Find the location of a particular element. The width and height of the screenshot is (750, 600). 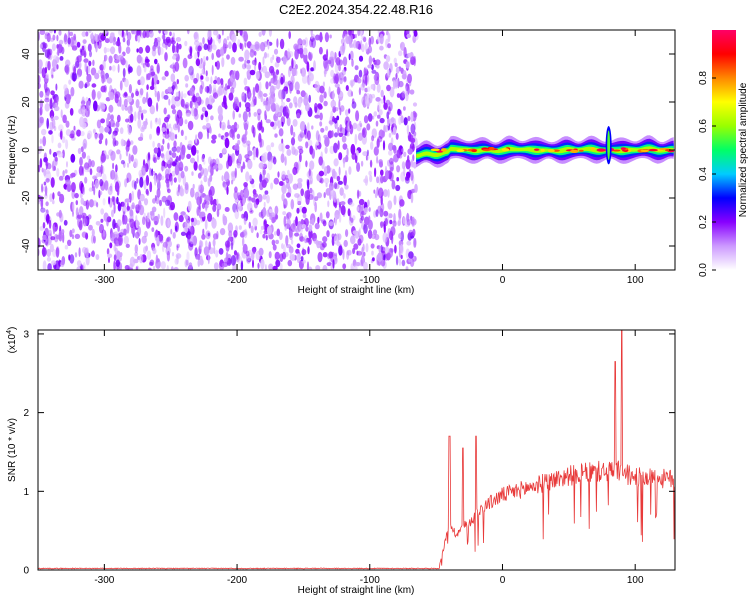

y-tick-label: 3 is located at coordinates (26, 334).